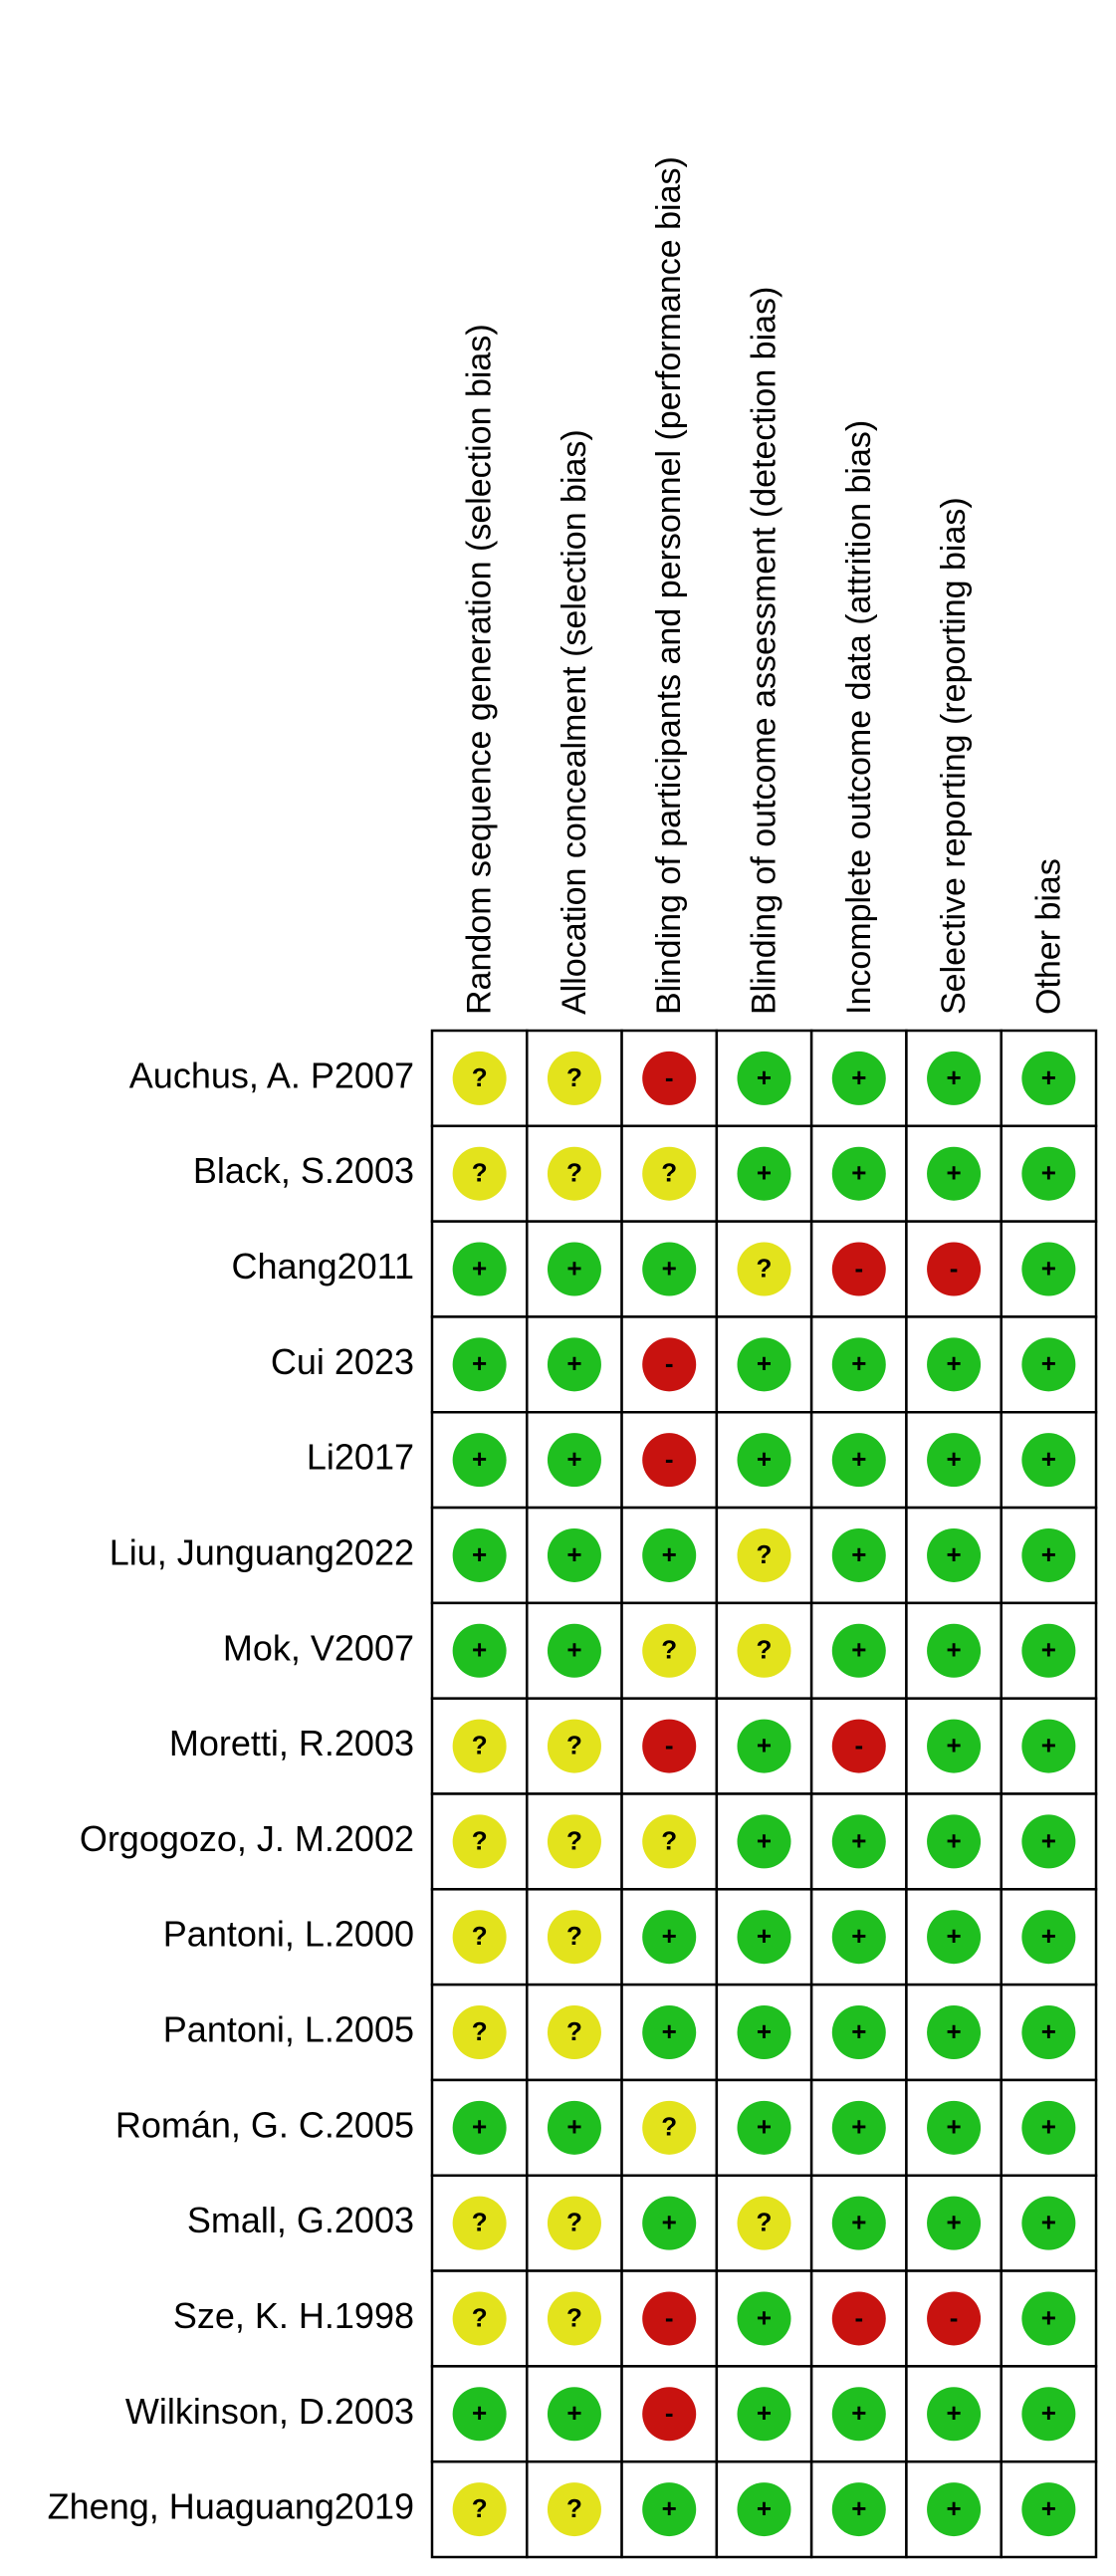 The image size is (1116, 2576). I want to click on study-name: Román, G. C.2005, so click(265, 2124).